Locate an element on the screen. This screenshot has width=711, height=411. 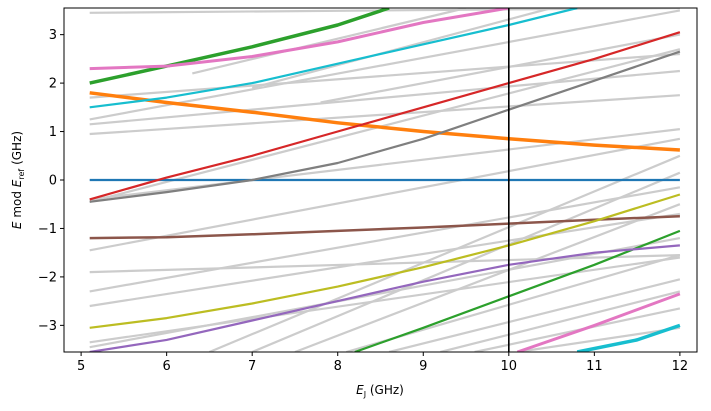
y-tick-label: 3 is located at coordinates (53, 35).